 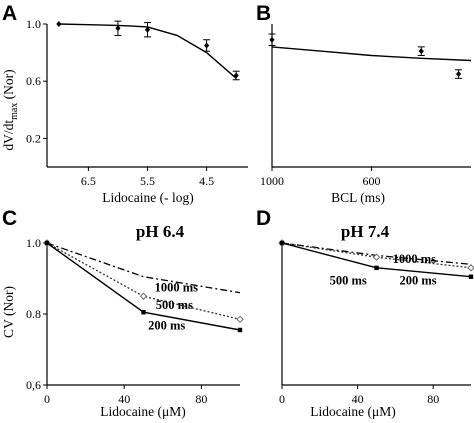 I want to click on chart-a-ylabel-main: dV/dt, so click(x=8, y=135).